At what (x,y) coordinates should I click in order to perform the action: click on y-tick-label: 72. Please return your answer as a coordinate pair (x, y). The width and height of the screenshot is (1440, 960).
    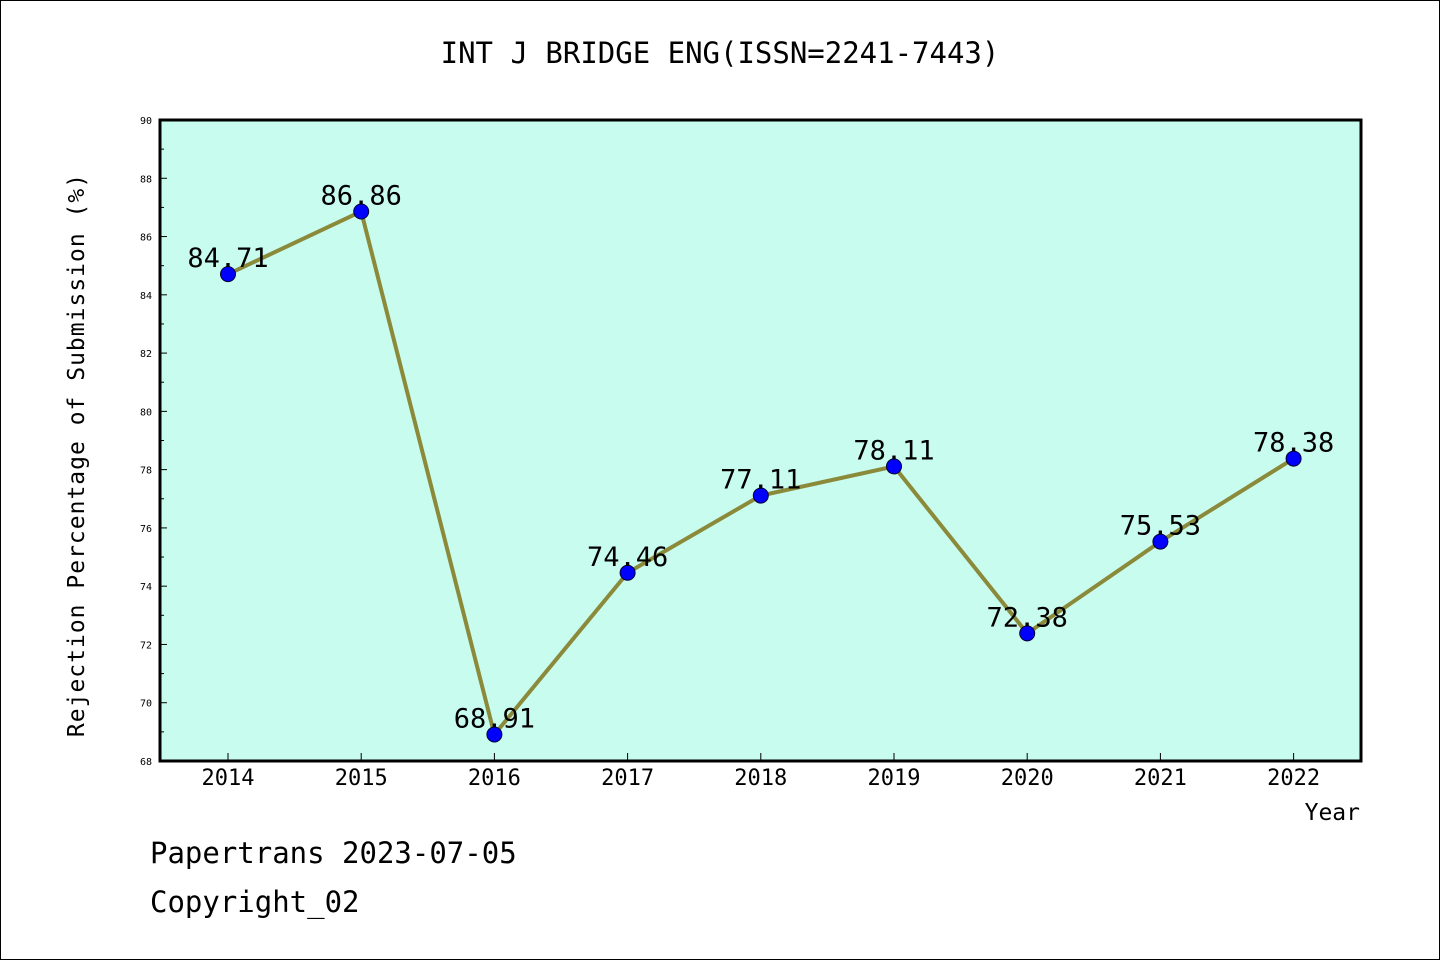
    Looking at the image, I should click on (146, 645).